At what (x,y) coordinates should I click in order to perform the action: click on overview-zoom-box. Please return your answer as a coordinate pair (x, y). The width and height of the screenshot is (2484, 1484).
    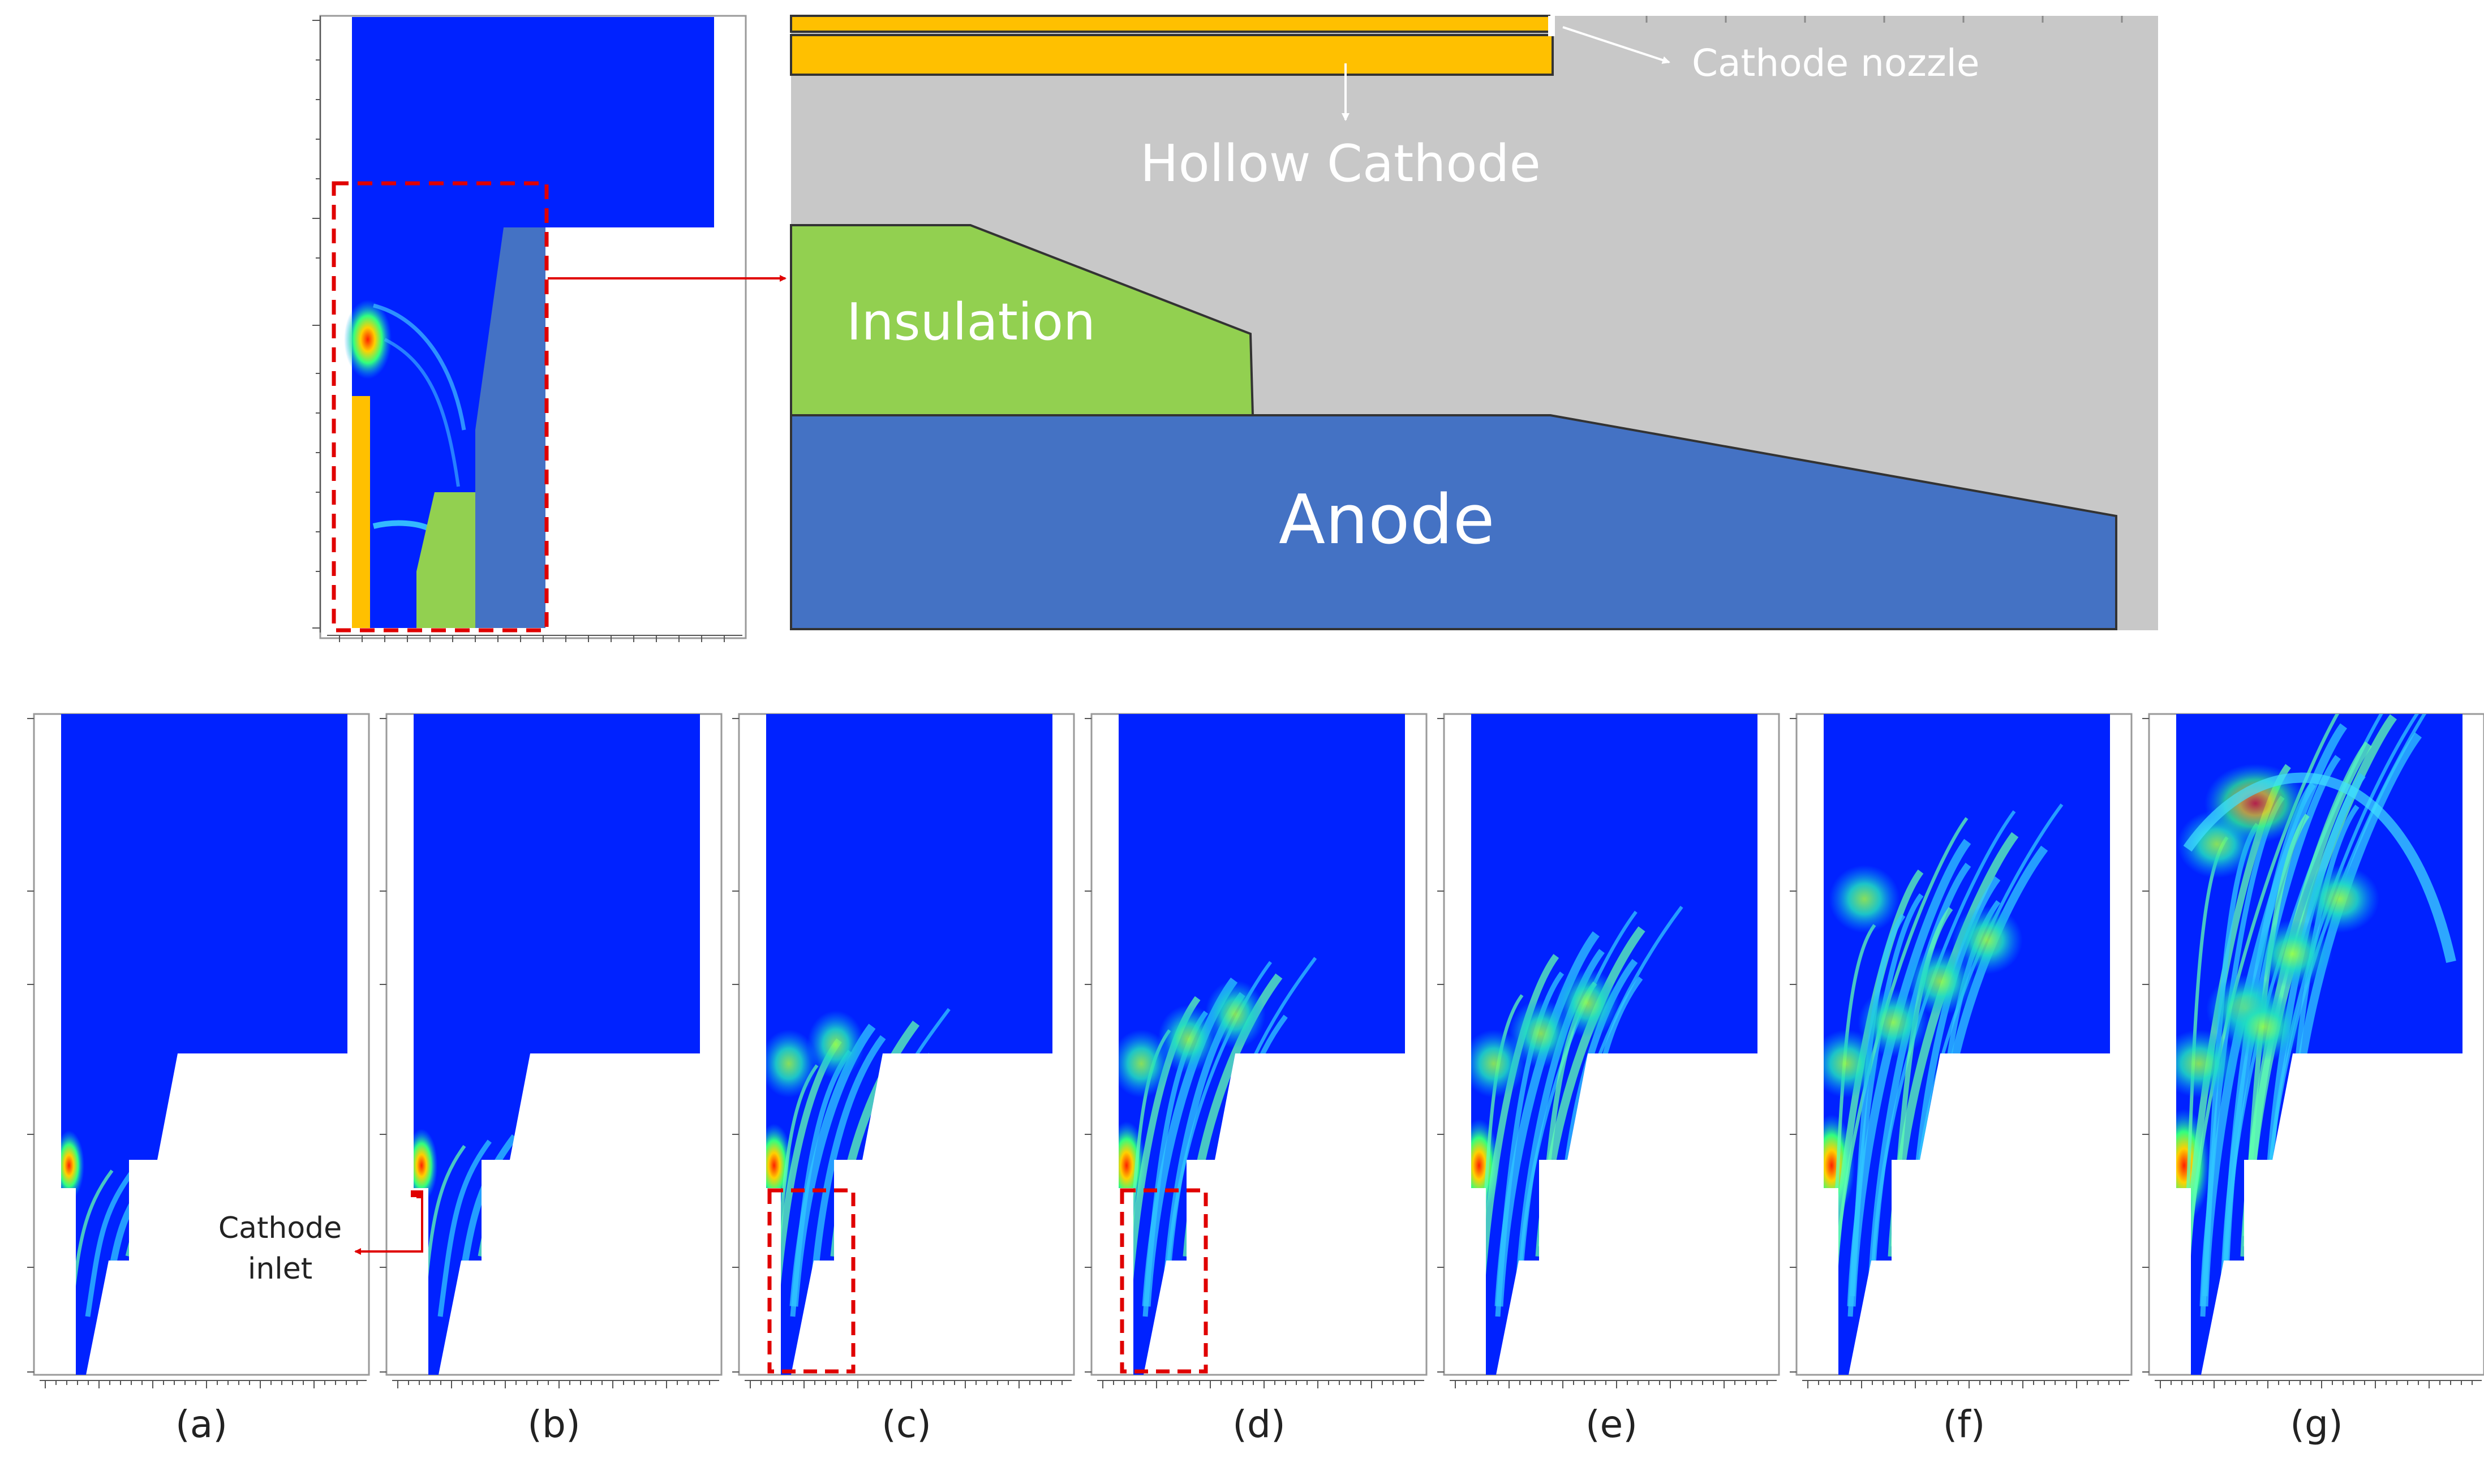
    Looking at the image, I should click on (441, 407).